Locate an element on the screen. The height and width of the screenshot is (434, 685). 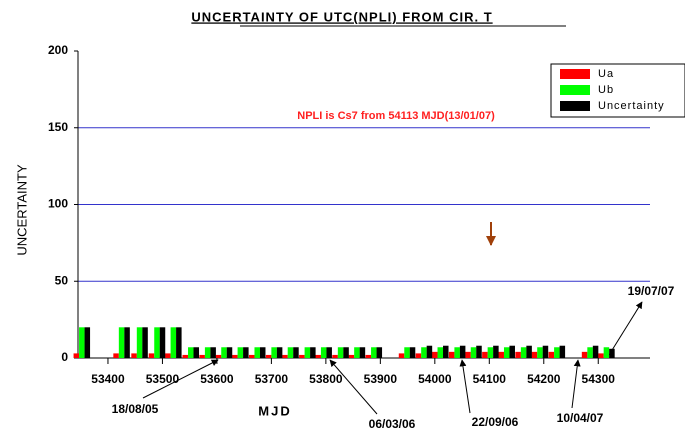
x-tick-label: 53700 is located at coordinates (272, 379).